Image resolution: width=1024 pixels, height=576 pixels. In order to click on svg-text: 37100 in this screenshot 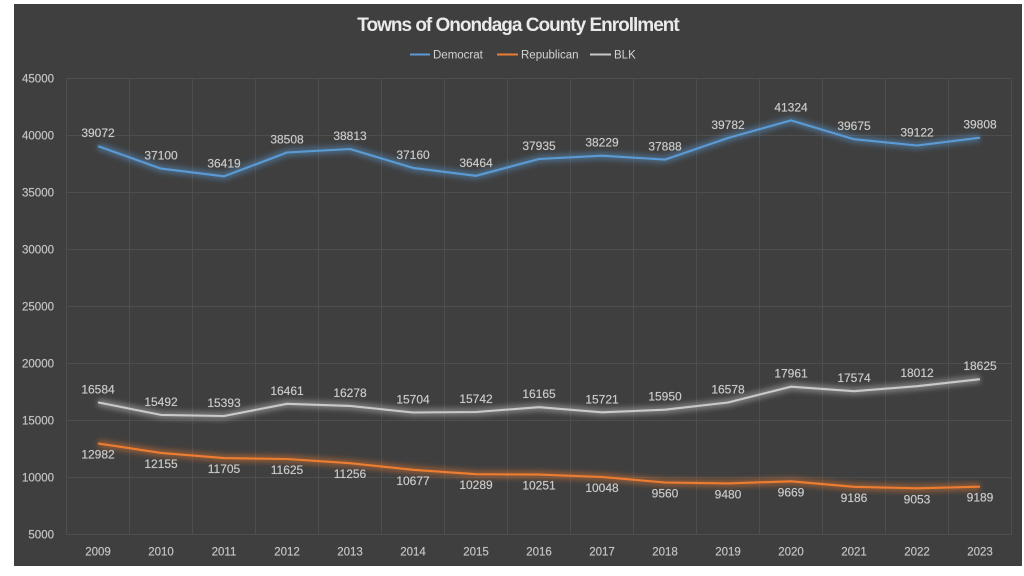, I will do `click(161, 156)`.